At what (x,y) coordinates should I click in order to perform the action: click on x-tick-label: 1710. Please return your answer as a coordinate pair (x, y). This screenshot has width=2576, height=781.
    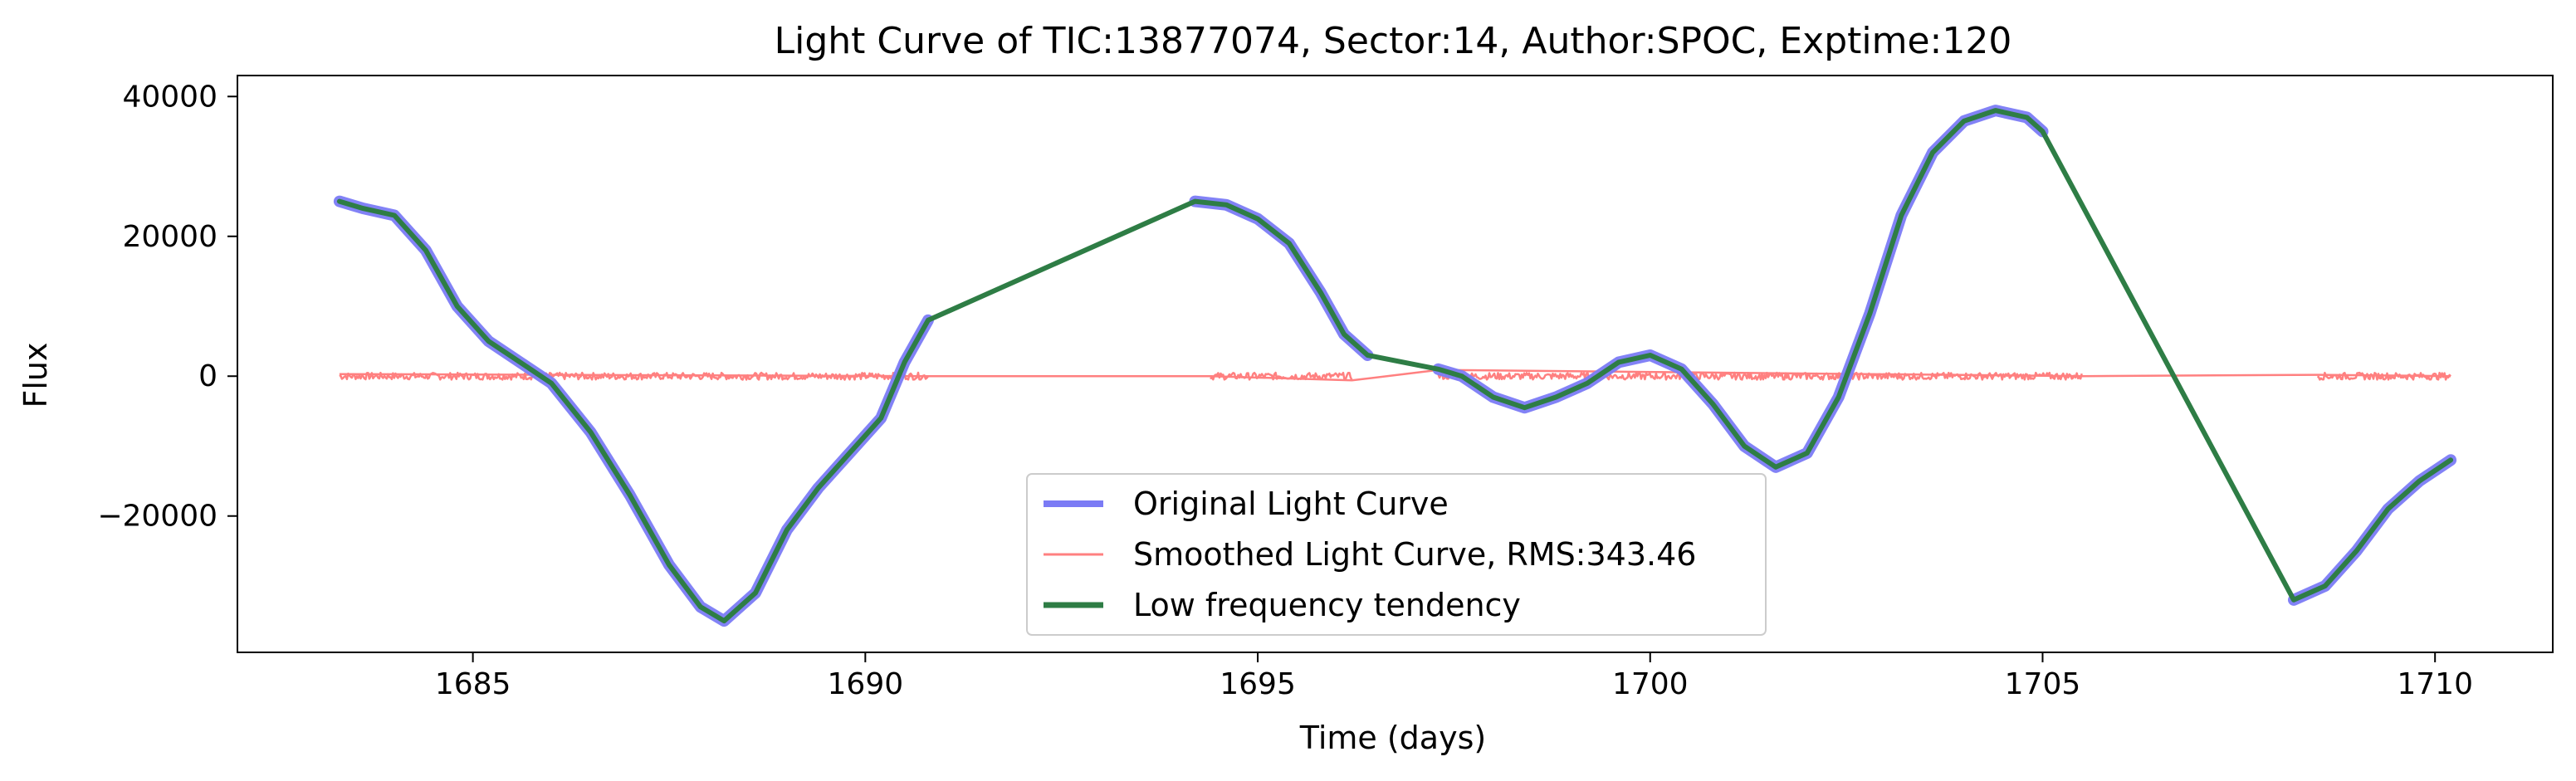
    Looking at the image, I should click on (2435, 684).